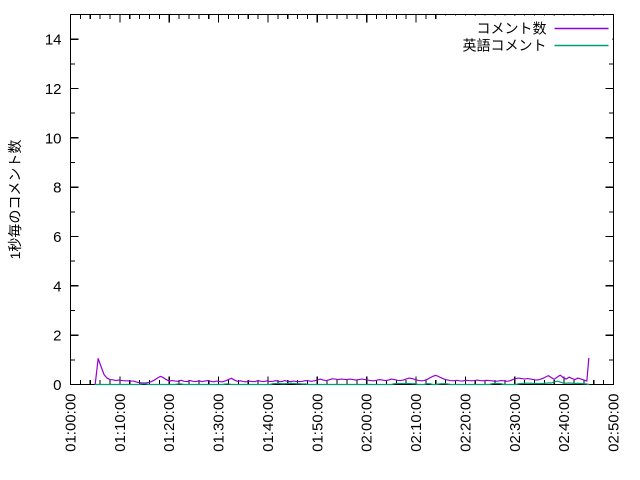 This screenshot has width=640, height=480. What do you see at coordinates (512, 29) in the screenshot?
I see `legend-label-0: コメント数` at bounding box center [512, 29].